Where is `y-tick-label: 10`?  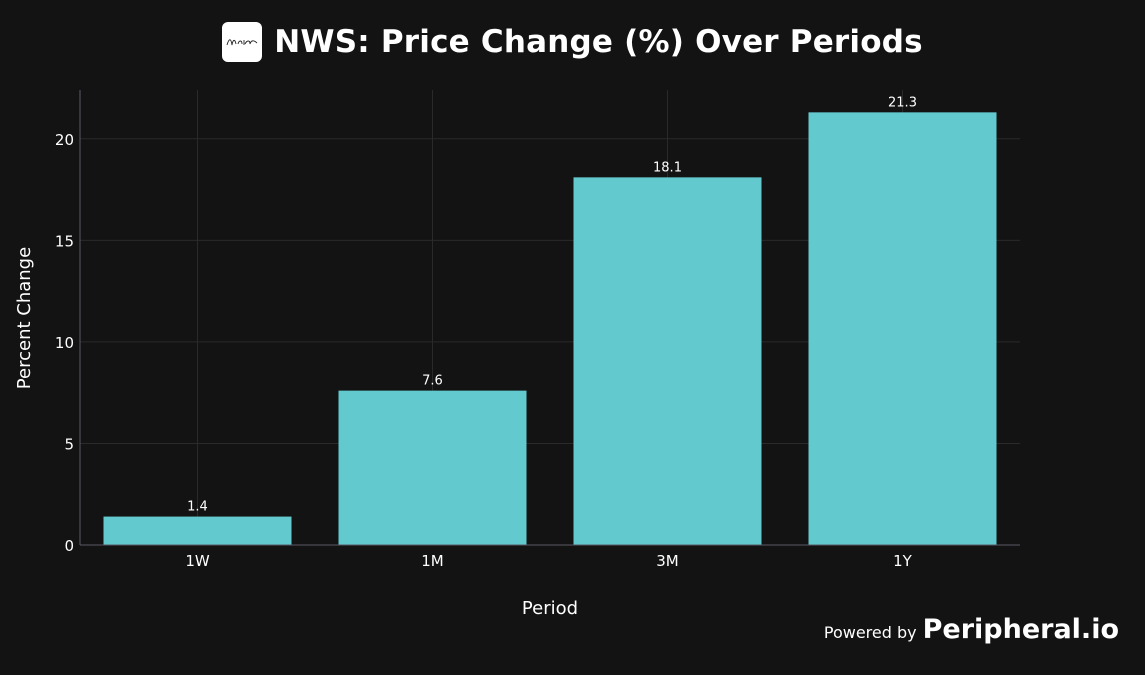 y-tick-label: 10 is located at coordinates (64, 343).